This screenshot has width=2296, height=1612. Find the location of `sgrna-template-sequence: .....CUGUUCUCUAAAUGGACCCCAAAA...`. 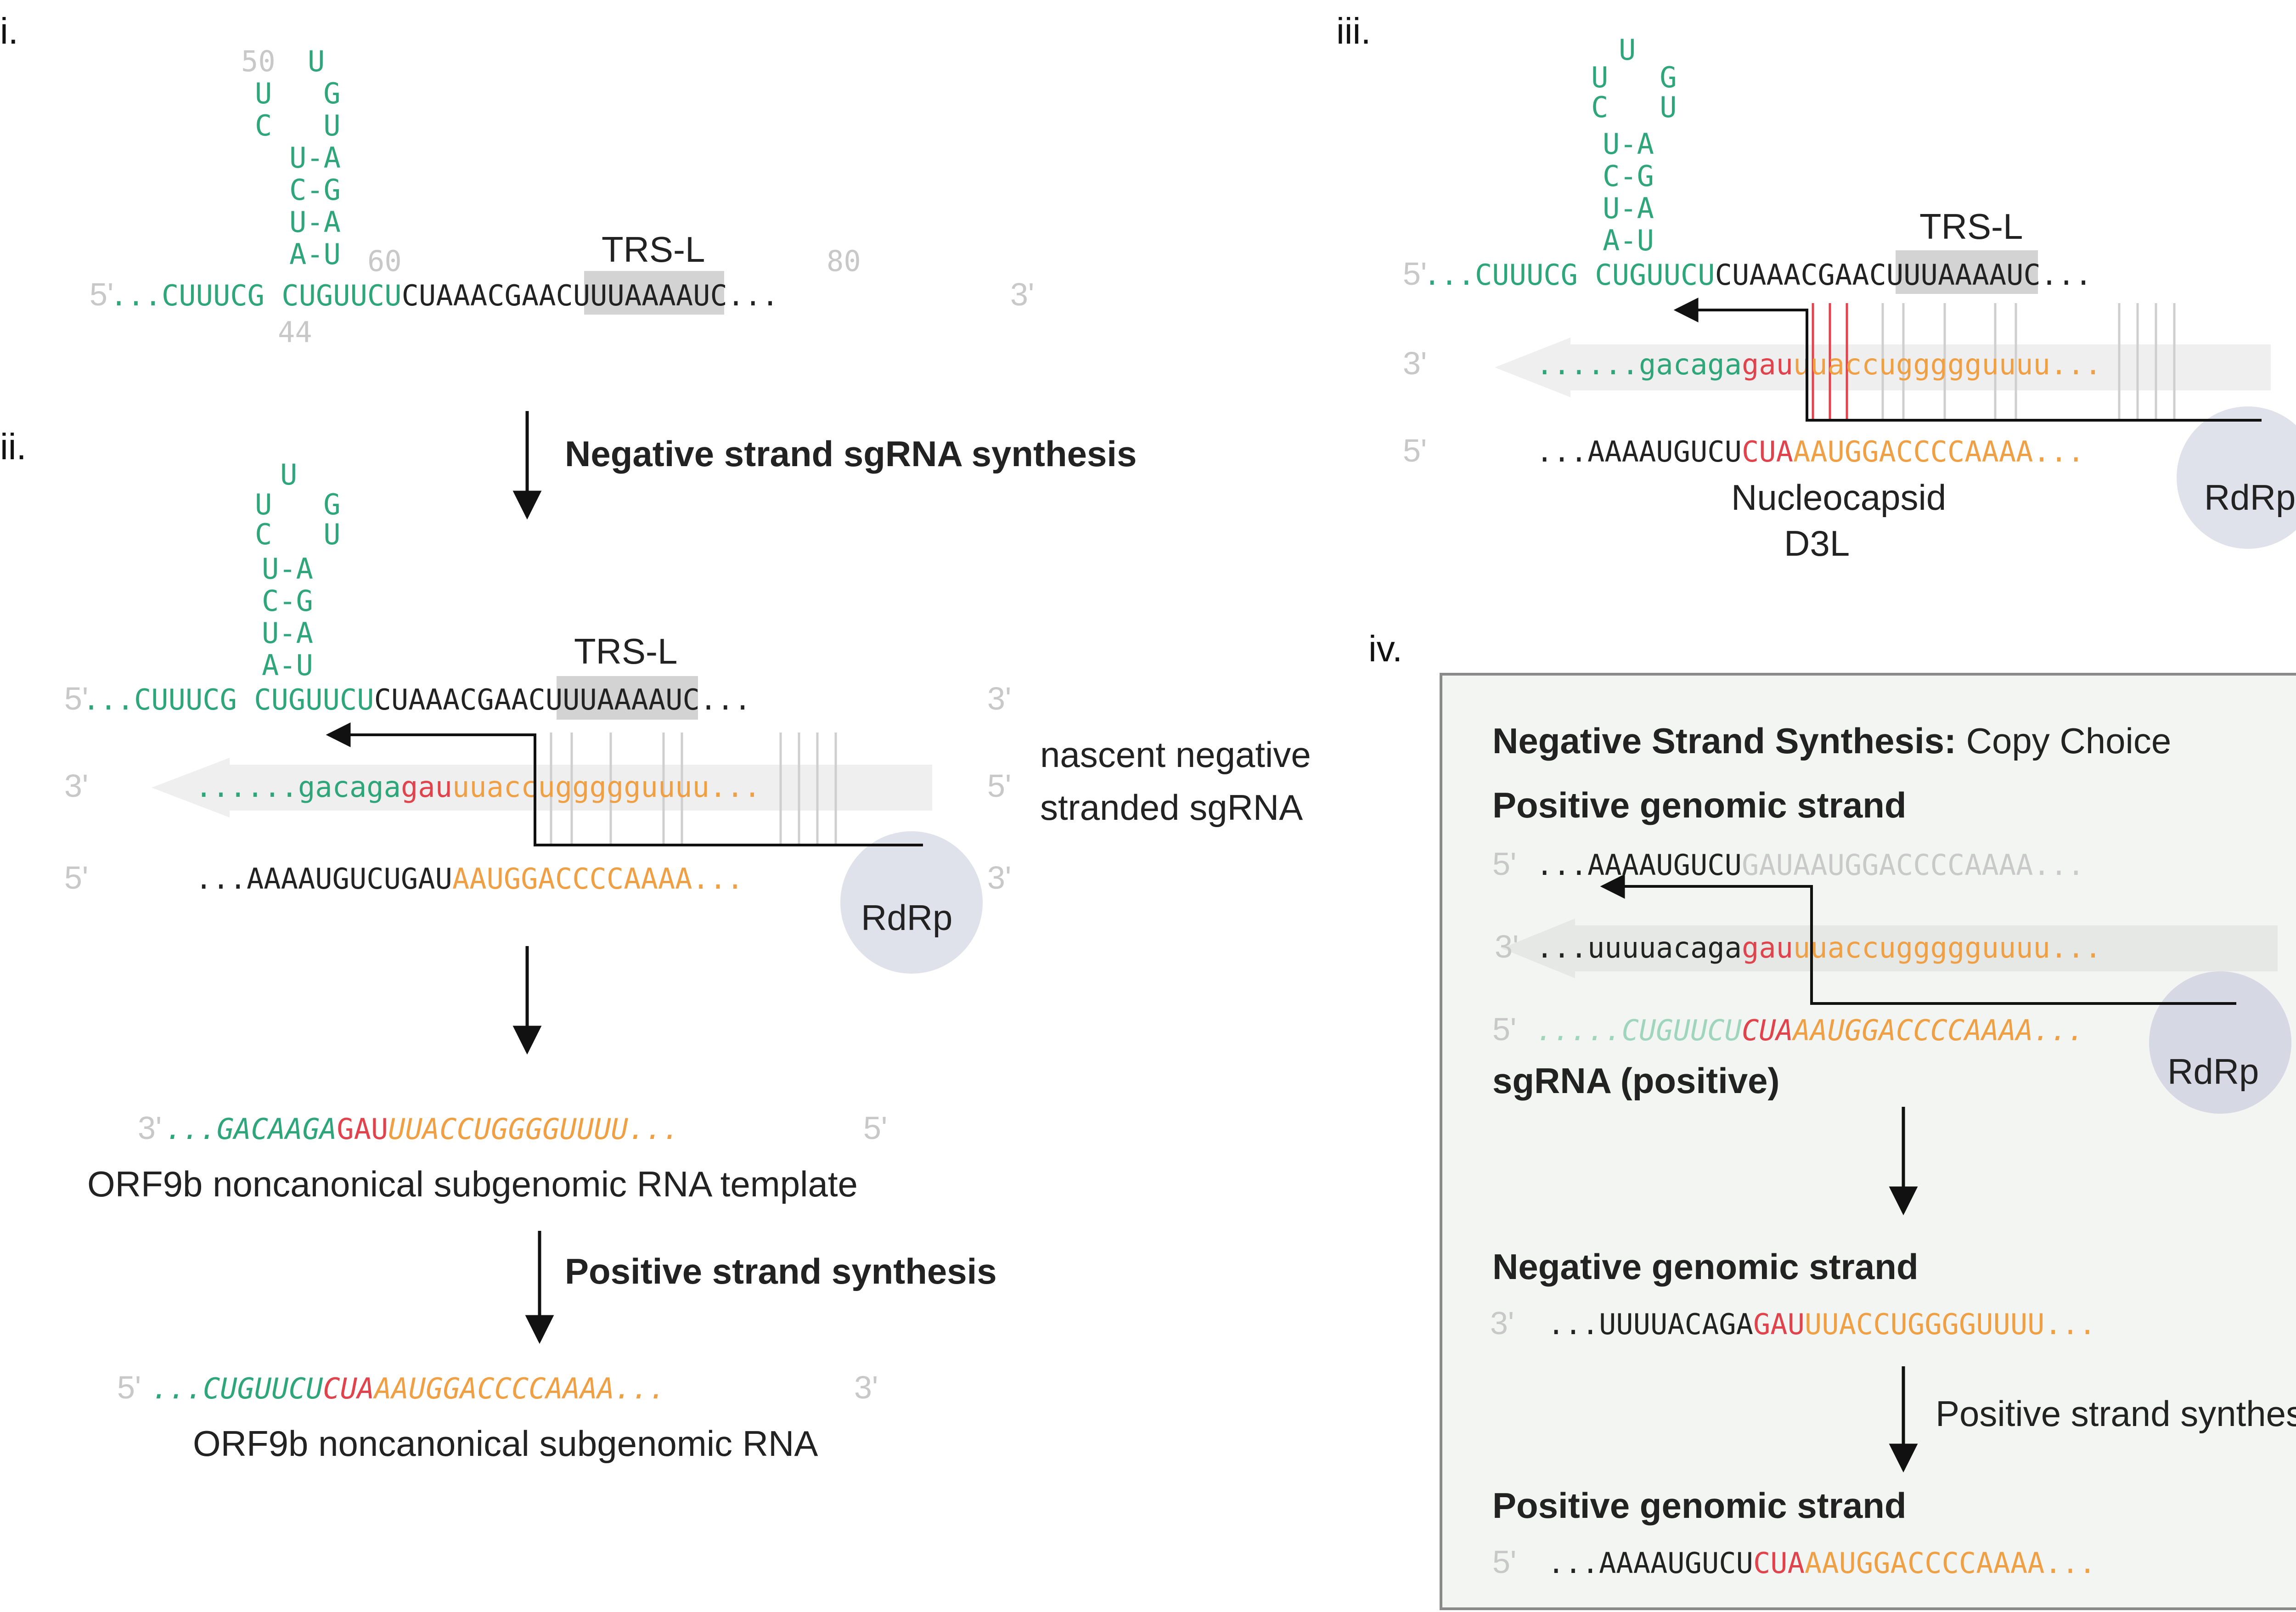

sgrna-template-sequence: .....CUGUUCUCUAAAUGGACCCCAAAA... is located at coordinates (1810, 1030).